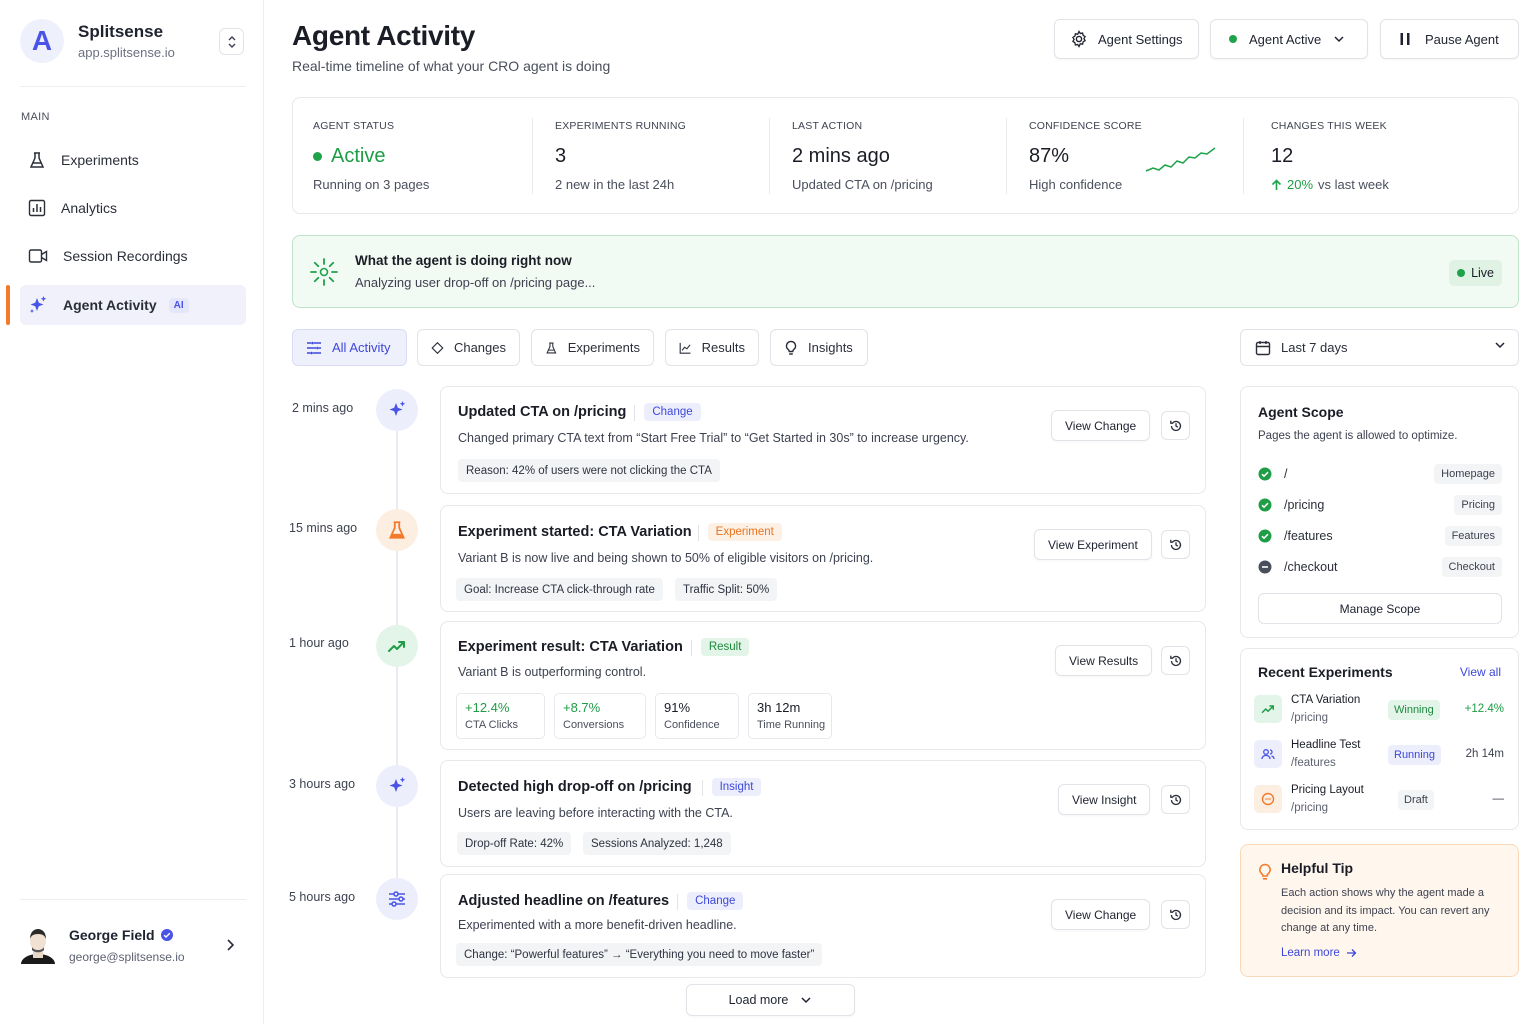 Image resolution: width=1536 pixels, height=1024 pixels. What do you see at coordinates (1379, 801) in the screenshot?
I see `recent-experiment-row: Pricing Layout /pricing Draft —` at bounding box center [1379, 801].